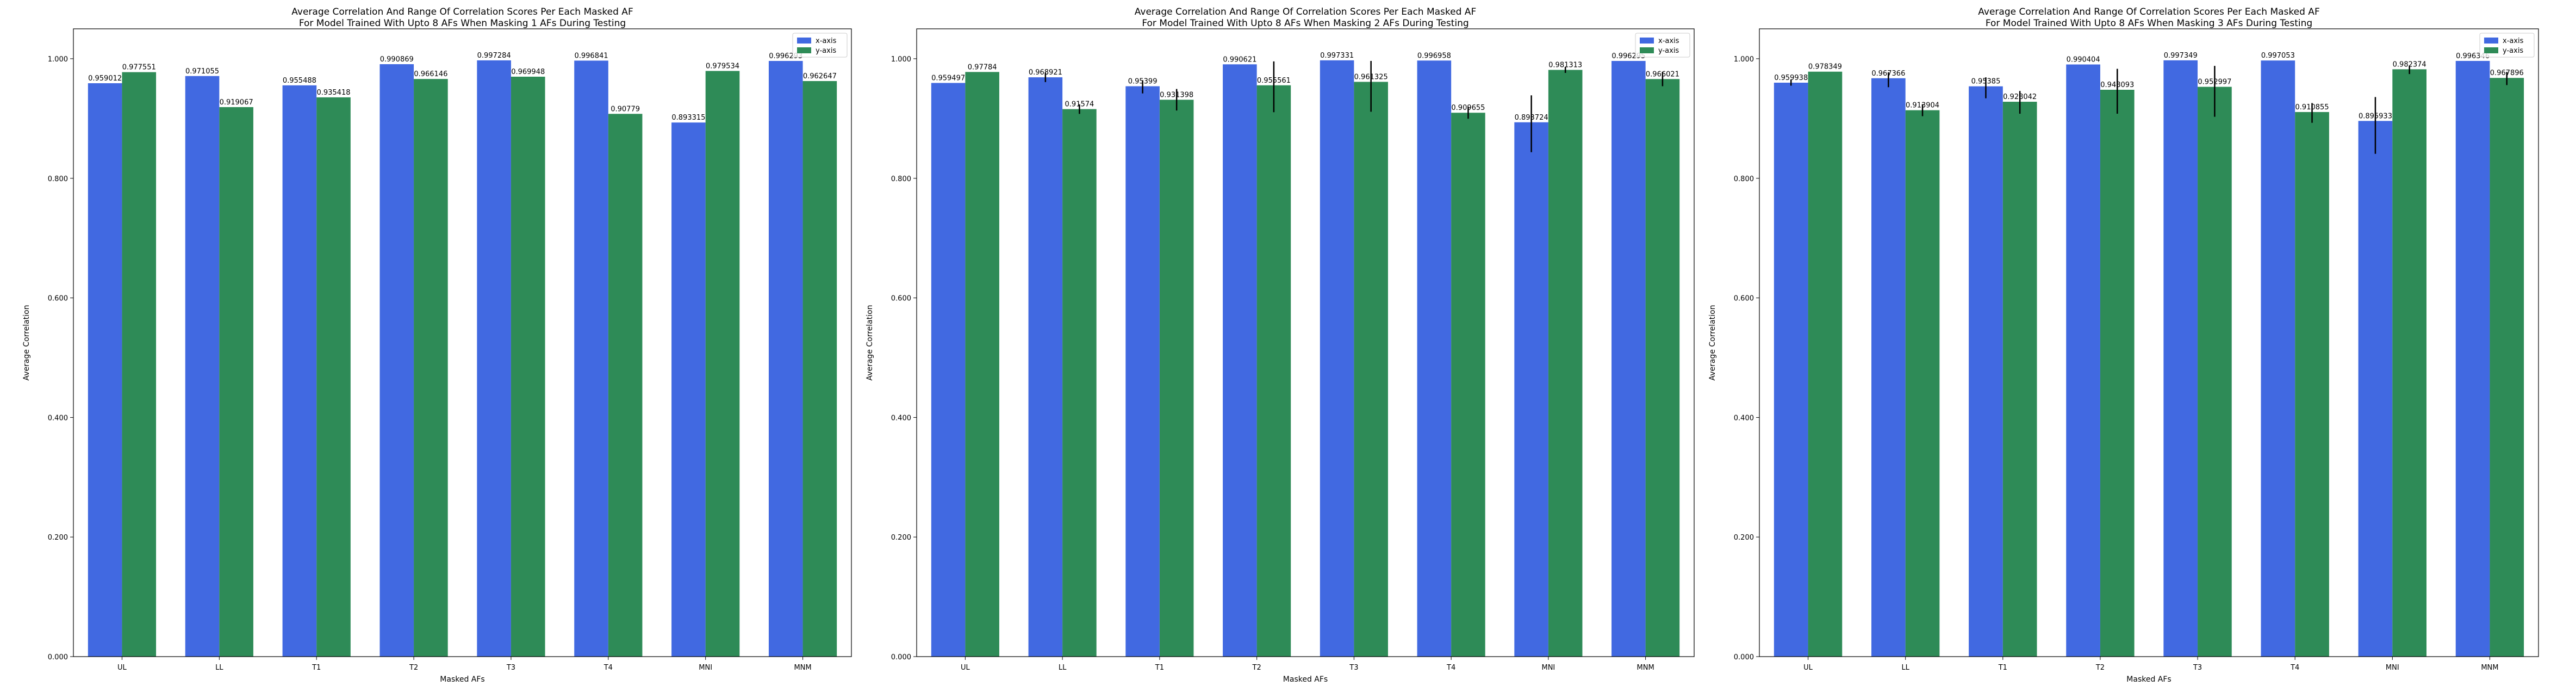 Image resolution: width=2576 pixels, height=686 pixels. What do you see at coordinates (105, 79) in the screenshot?
I see `data-label: 0.959012` at bounding box center [105, 79].